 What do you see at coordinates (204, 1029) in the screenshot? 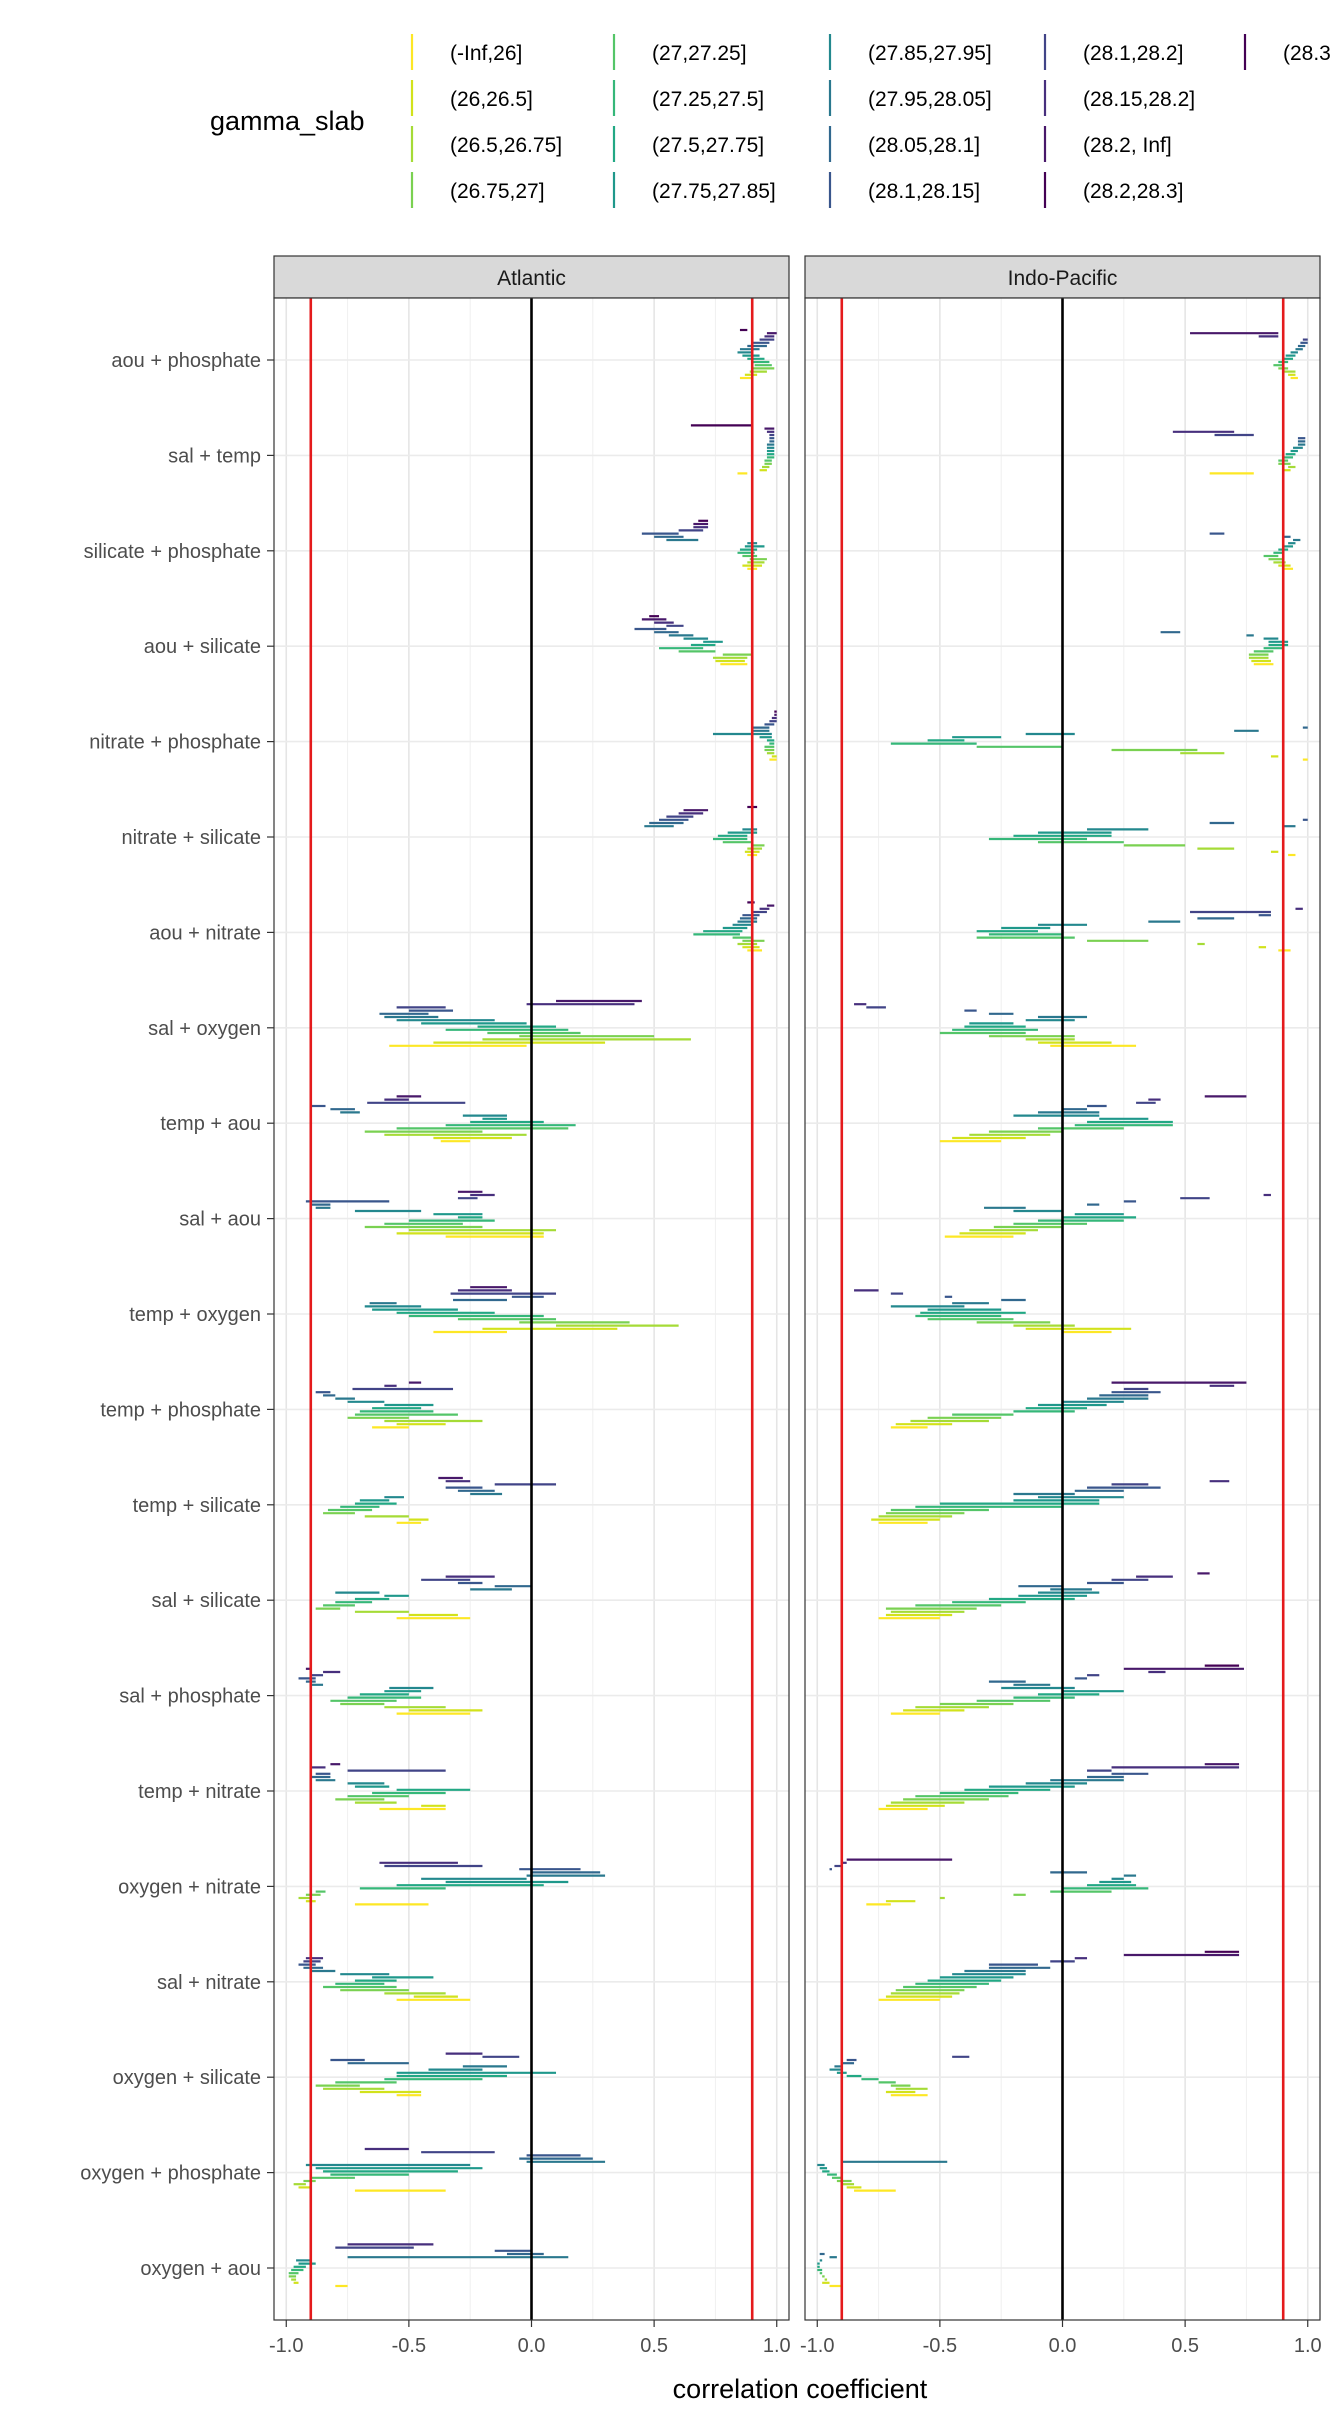
I see `y-tick-label: sal + oxygen` at bounding box center [204, 1029].